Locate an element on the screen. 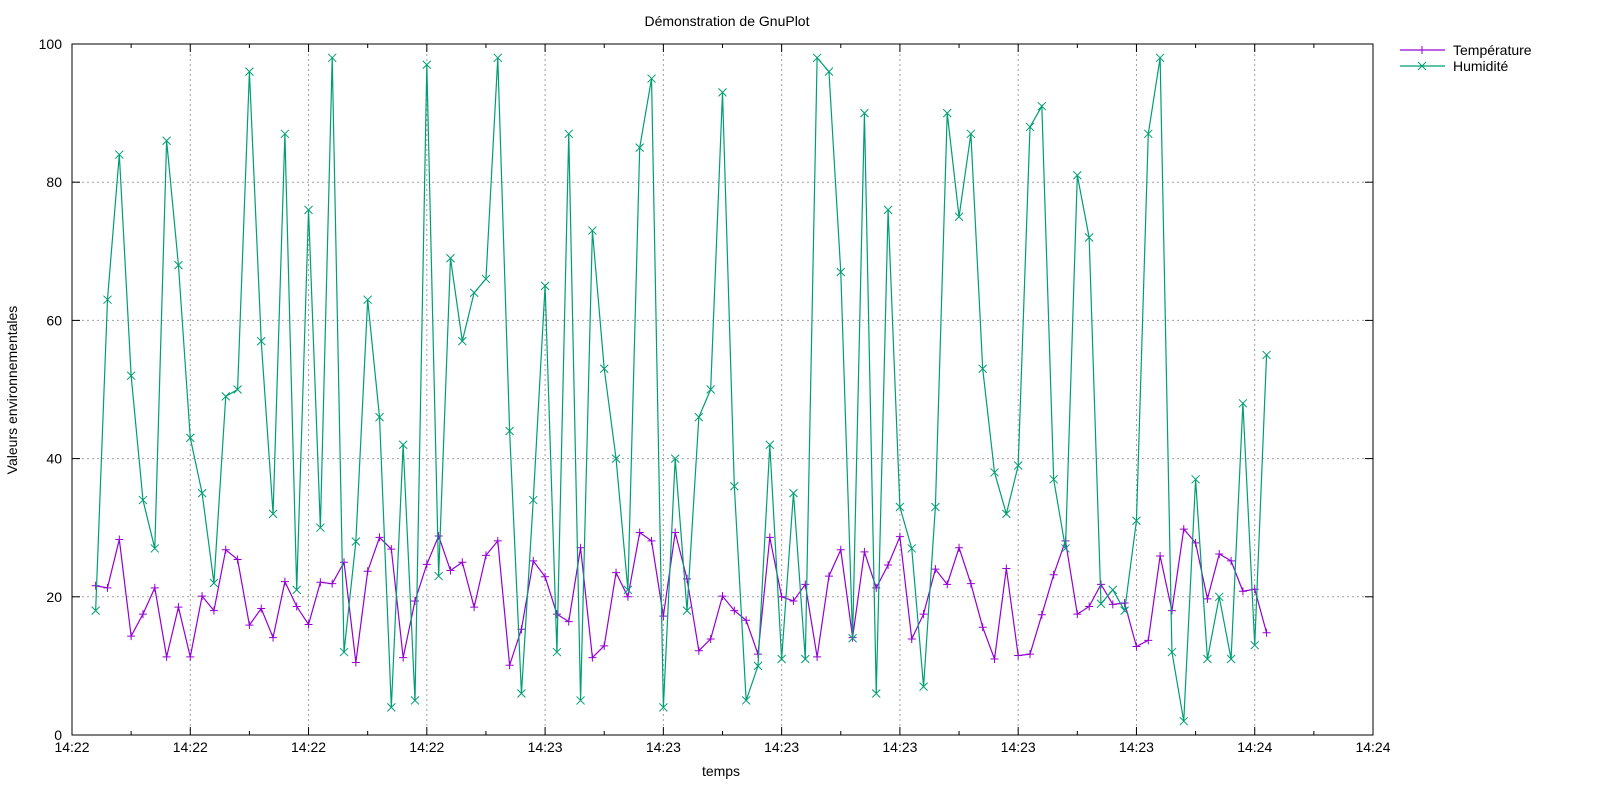  legend-item: Humidité is located at coordinates (1454, 66).